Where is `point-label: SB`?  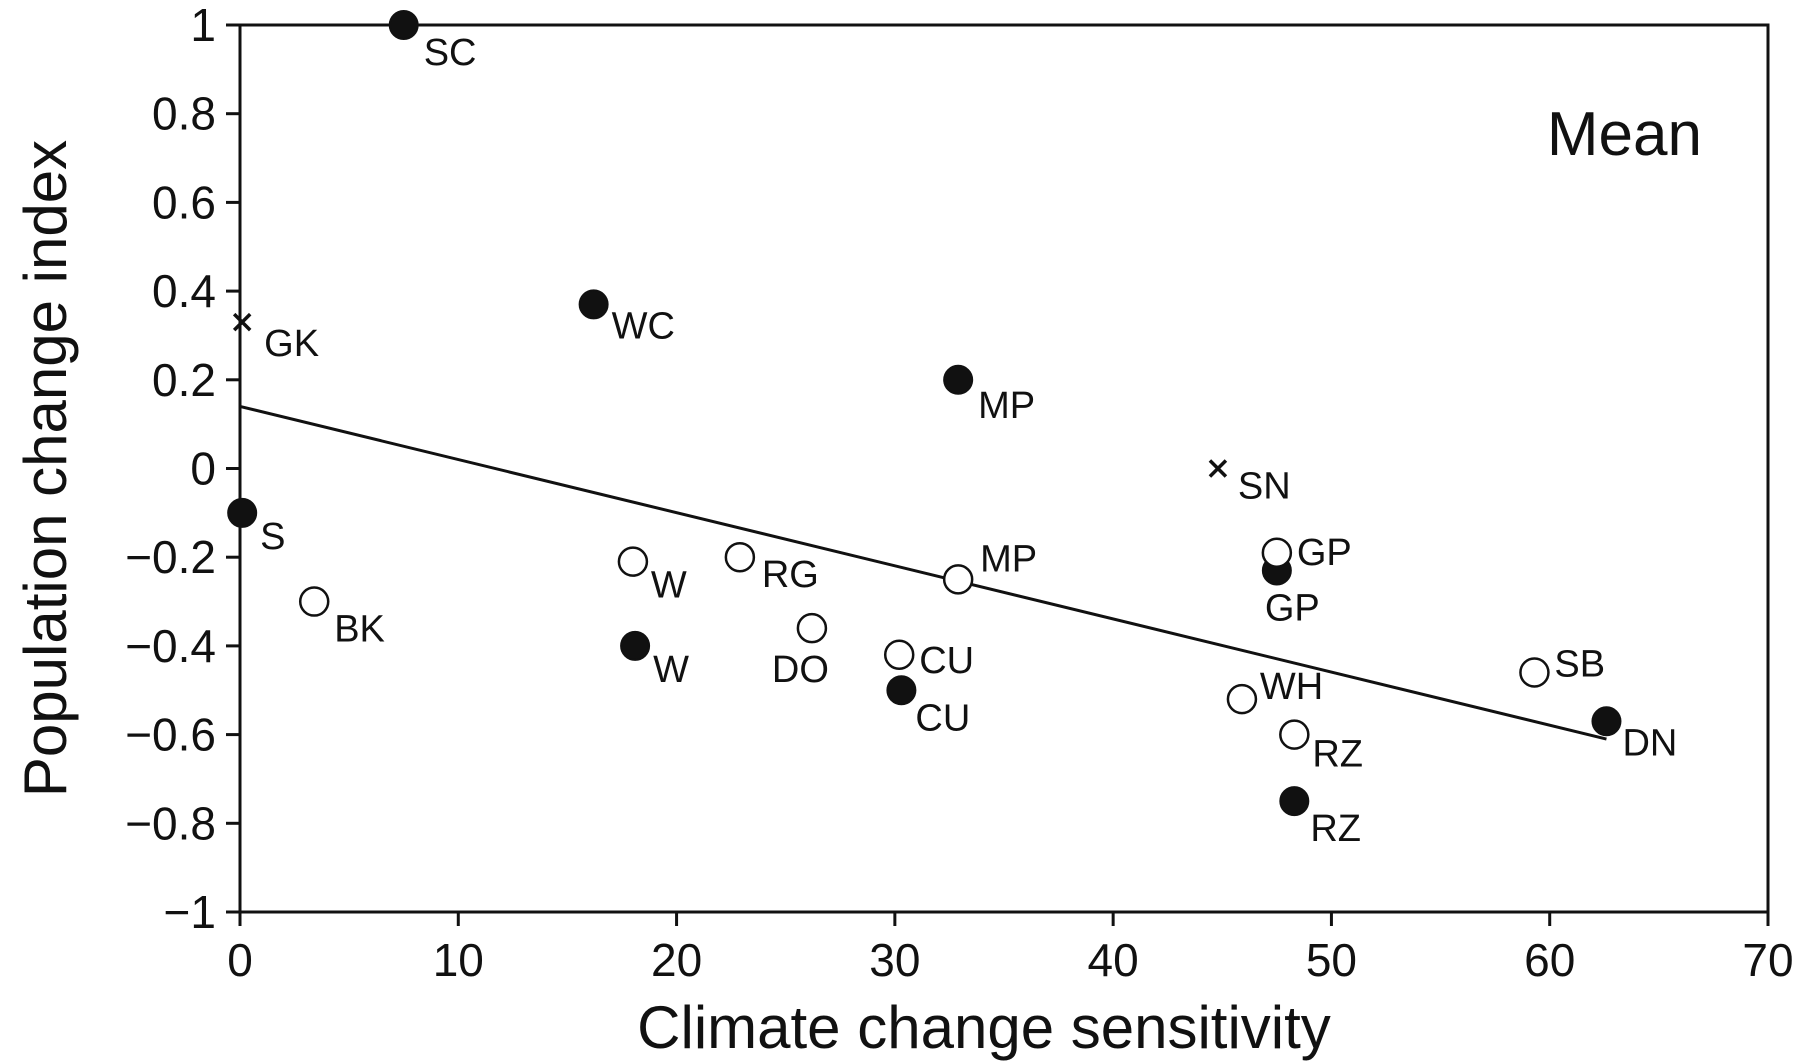 point-label: SB is located at coordinates (1579, 665).